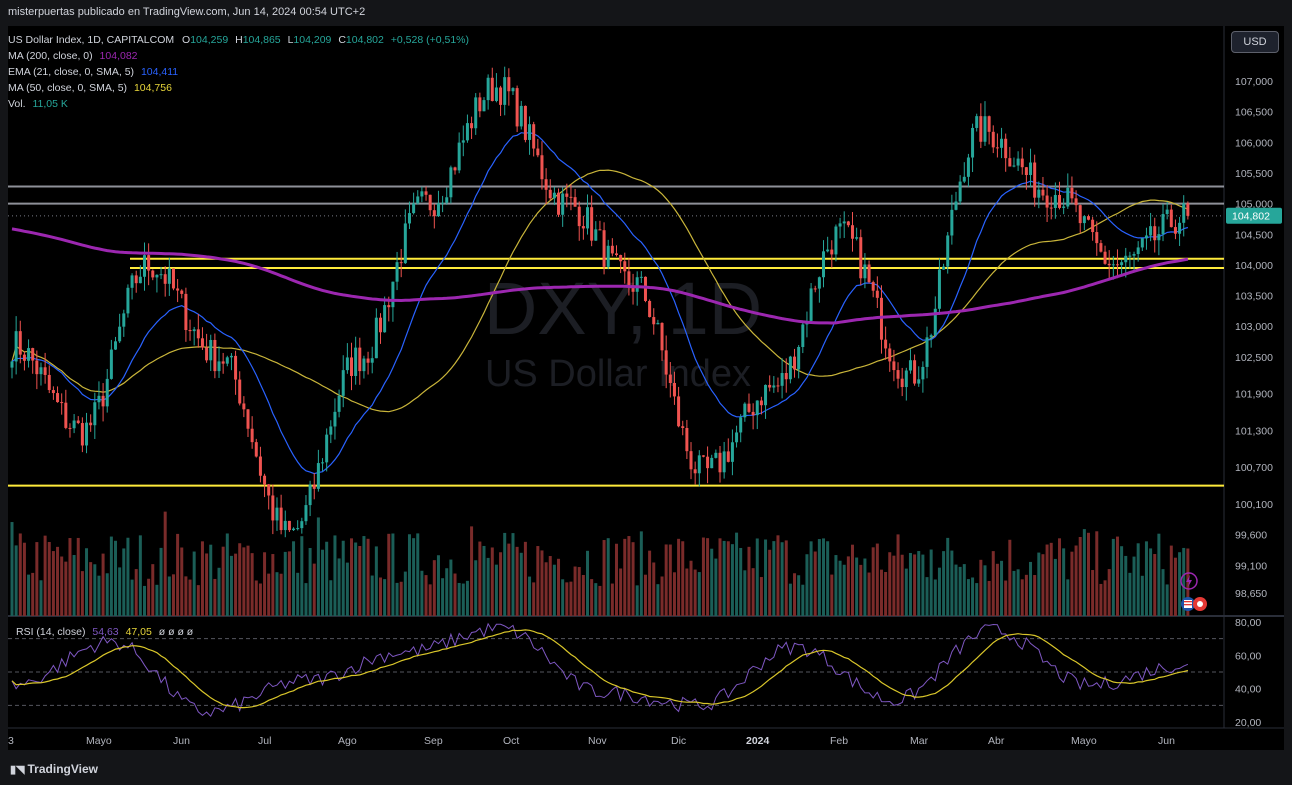 The height and width of the screenshot is (785, 1292). Describe the element at coordinates (433, 741) in the screenshot. I see `time-tick-label: Sep` at that location.